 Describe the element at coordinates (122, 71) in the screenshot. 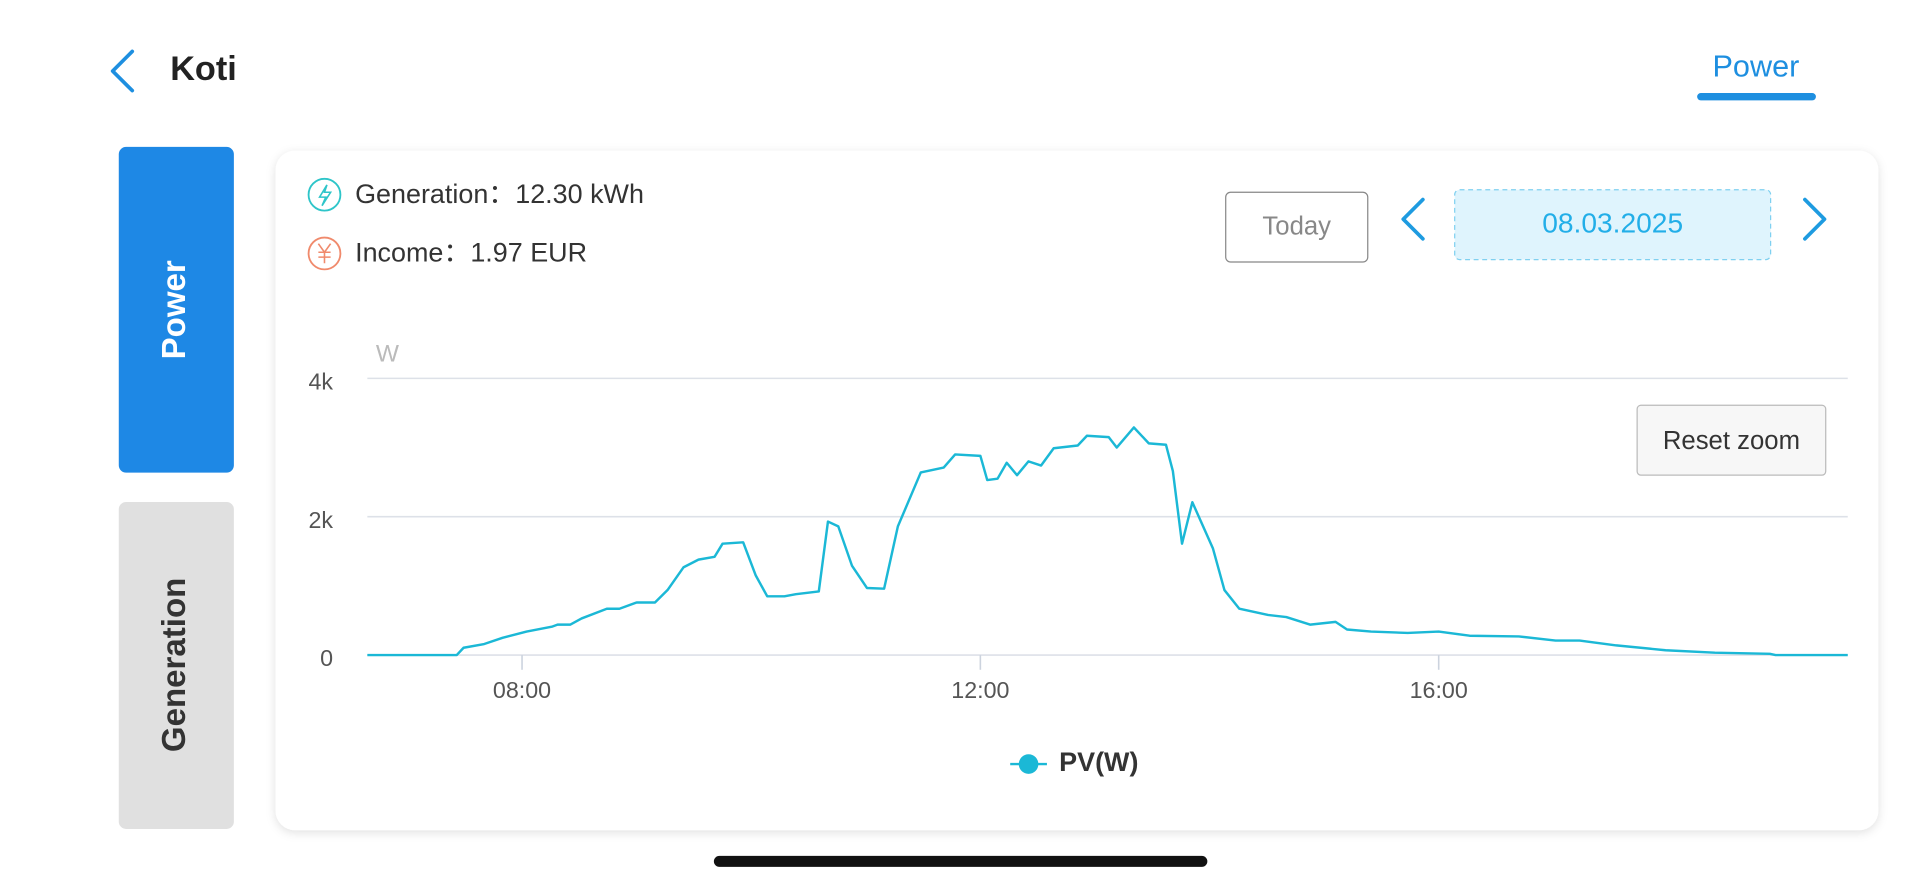

I see `back-button` at that location.